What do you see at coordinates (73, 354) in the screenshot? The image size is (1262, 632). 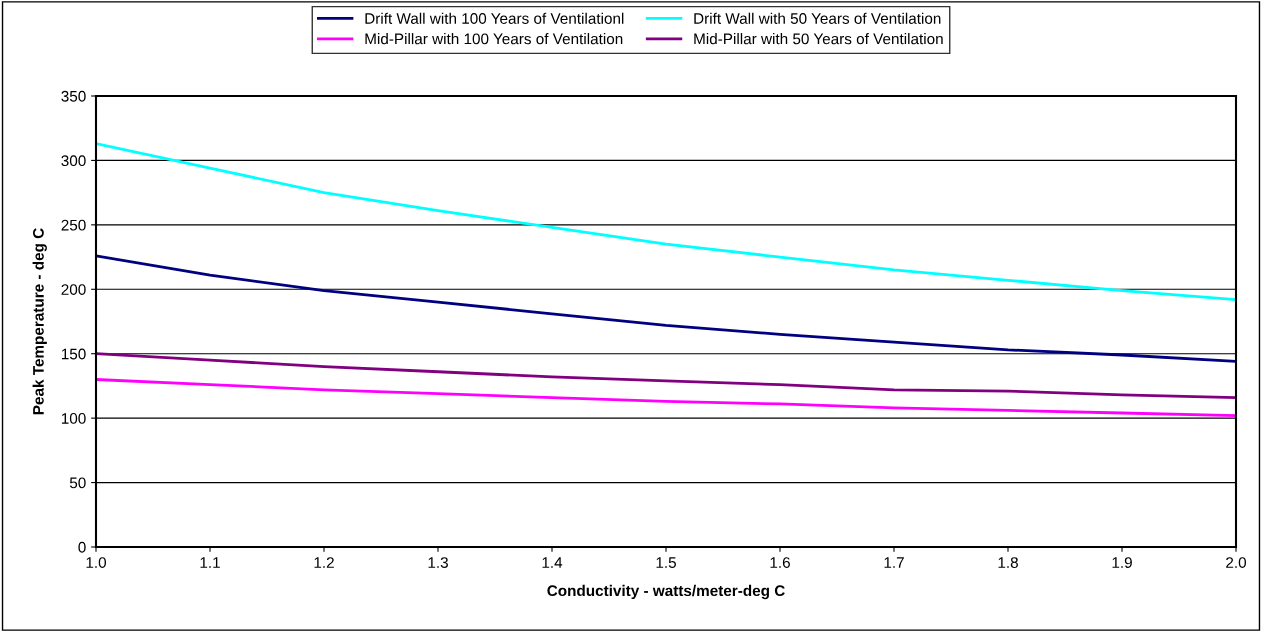 I see `y-tick-label: 150` at bounding box center [73, 354].